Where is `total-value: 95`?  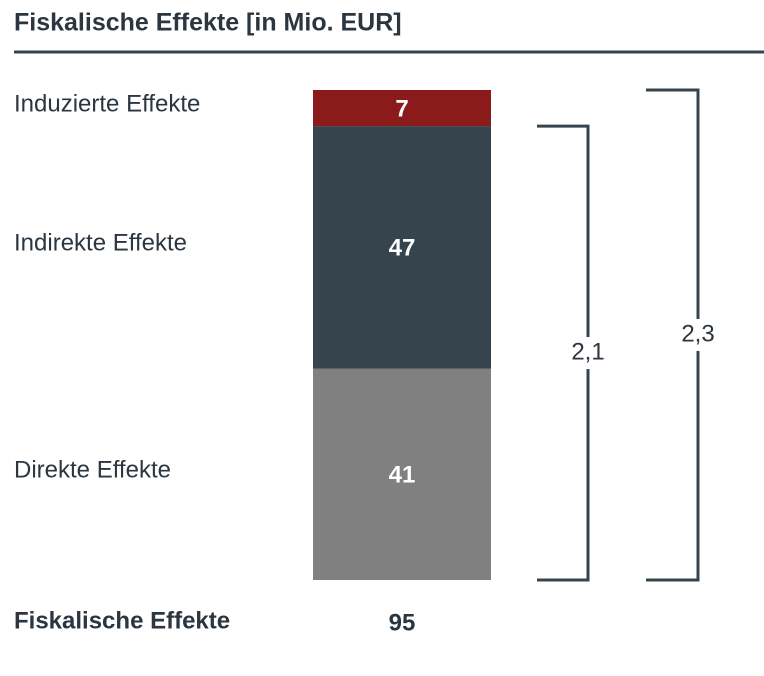
total-value: 95 is located at coordinates (402, 622).